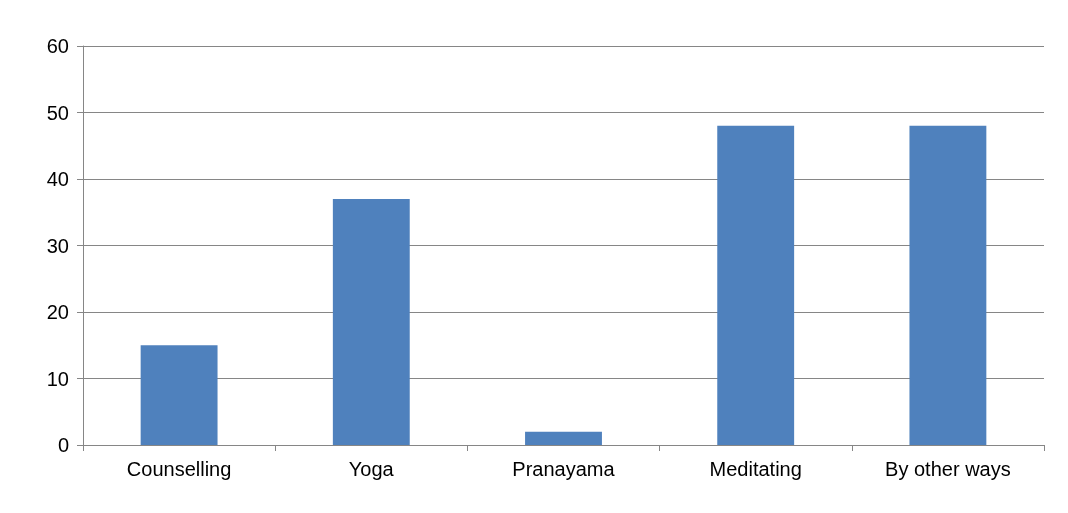 The width and height of the screenshot is (1068, 513). What do you see at coordinates (57, 179) in the screenshot?
I see `y-tick-label: 40` at bounding box center [57, 179].